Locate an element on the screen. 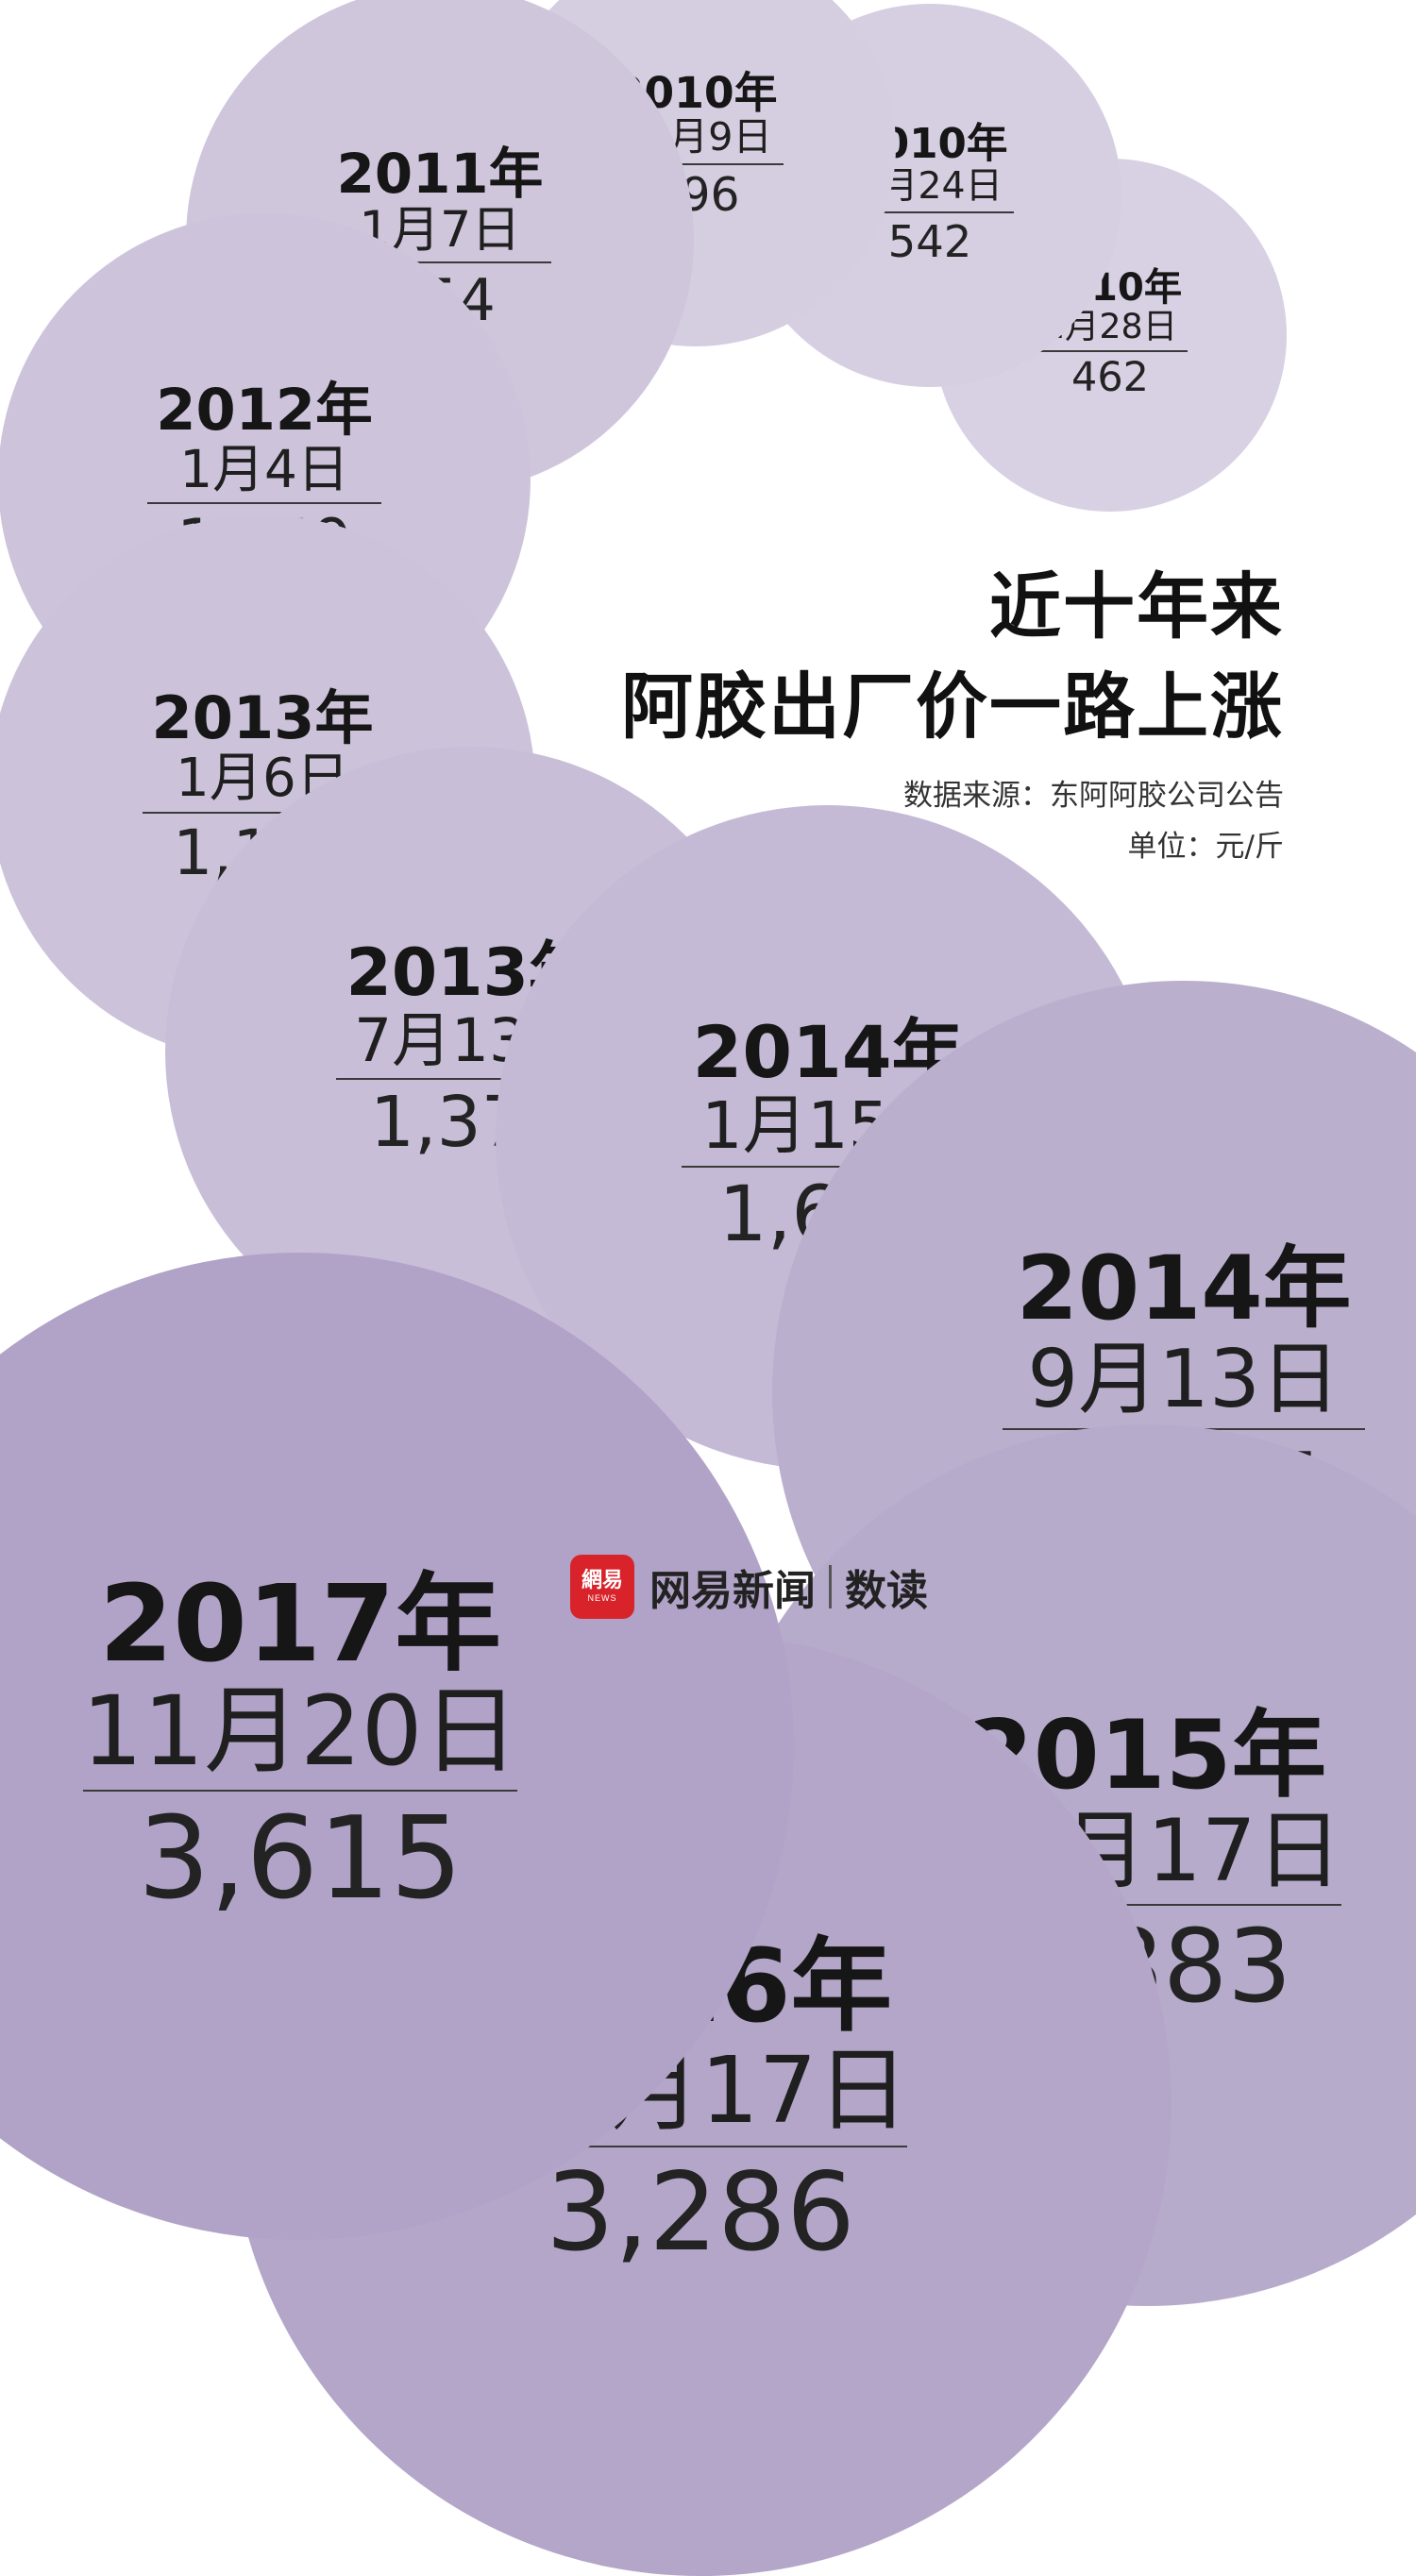  bubble-date: 9月13日 is located at coordinates (1183, 1380).